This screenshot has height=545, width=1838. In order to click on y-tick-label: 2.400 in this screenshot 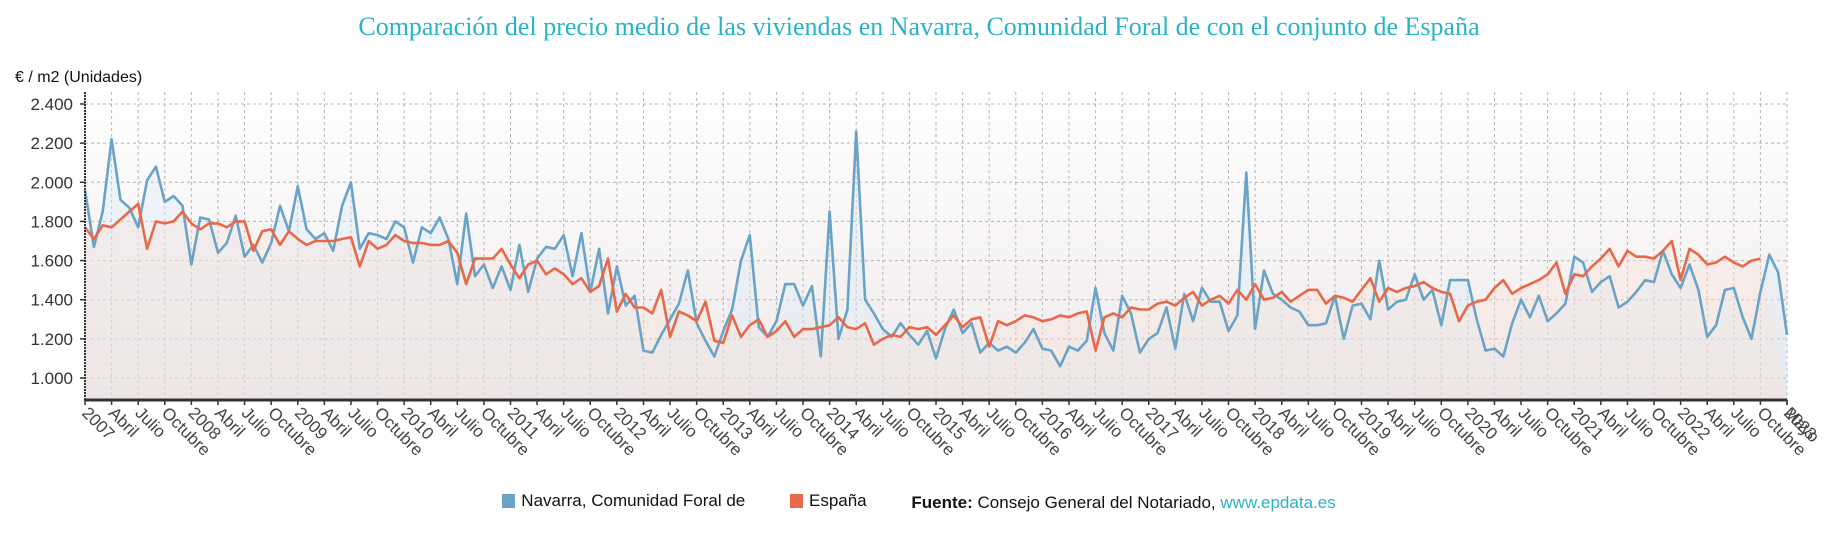, I will do `click(51, 104)`.